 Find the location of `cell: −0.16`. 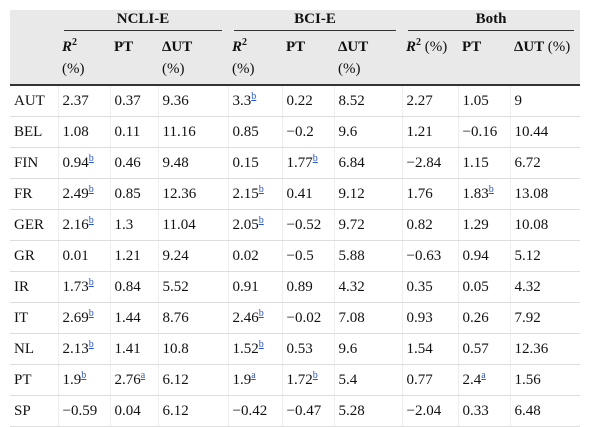

cell: −0.16 is located at coordinates (484, 132).